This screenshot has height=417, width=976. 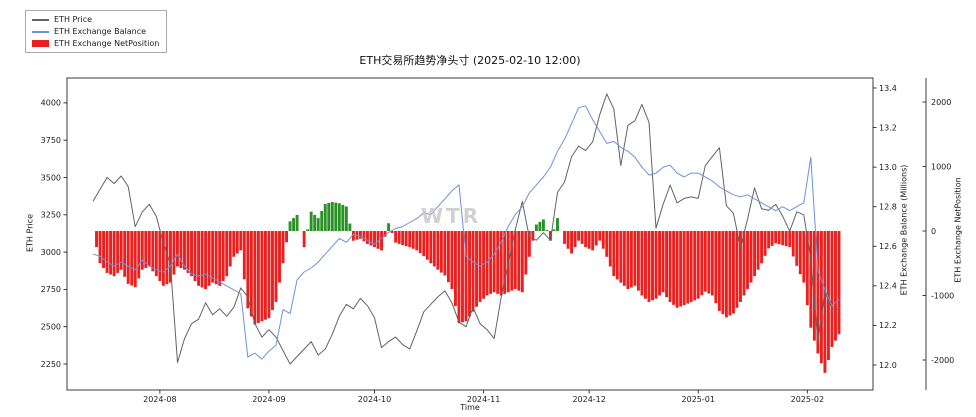 What do you see at coordinates (100, 31) in the screenshot?
I see `legend-label: ETH Exchange Balance` at bounding box center [100, 31].